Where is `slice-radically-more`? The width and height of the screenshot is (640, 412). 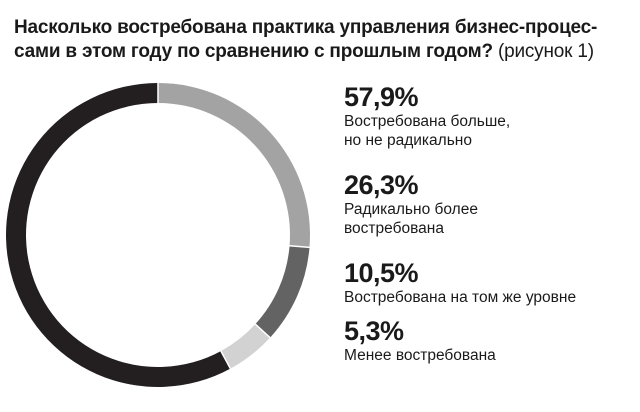
slice-radically-more is located at coordinates (234, 165).